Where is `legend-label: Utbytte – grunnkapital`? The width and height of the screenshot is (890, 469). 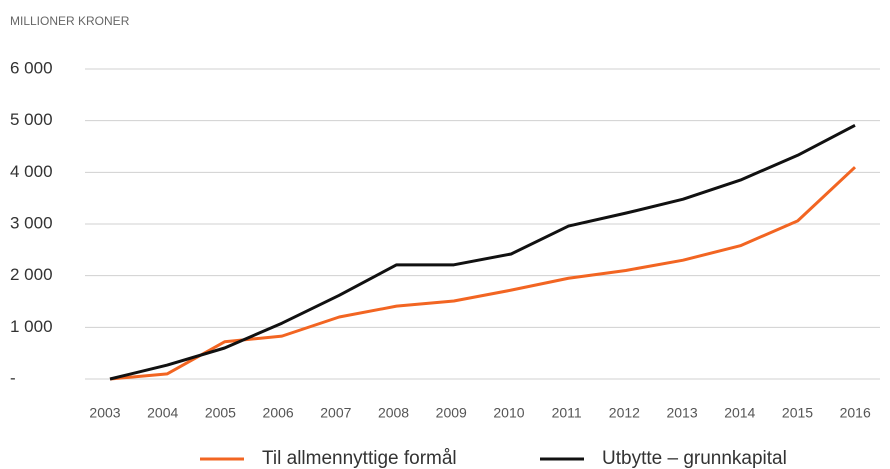
legend-label: Utbytte – grunnkapital is located at coordinates (694, 458).